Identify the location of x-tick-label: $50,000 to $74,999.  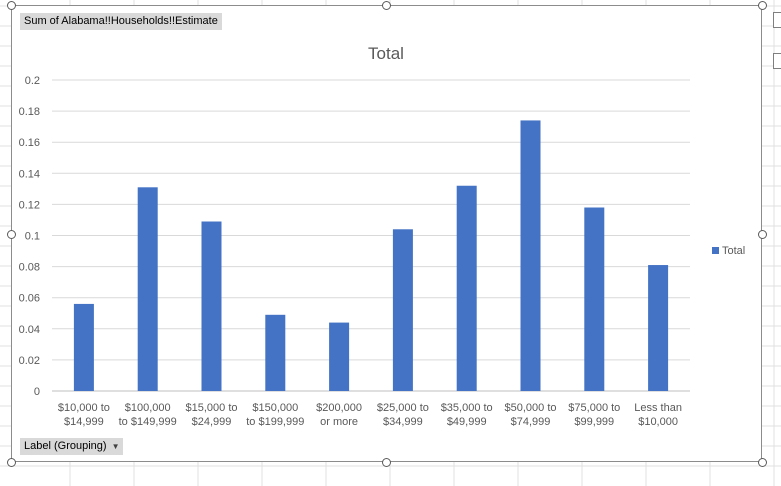
(531, 415).